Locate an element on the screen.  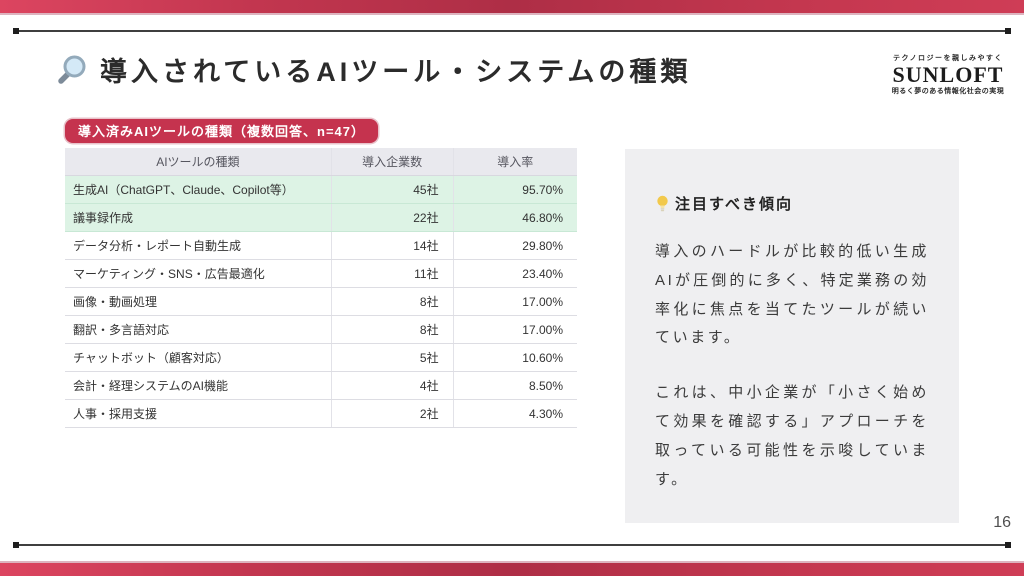
cell-tool: データ分析・レポート自動生成 is located at coordinates (198, 245).